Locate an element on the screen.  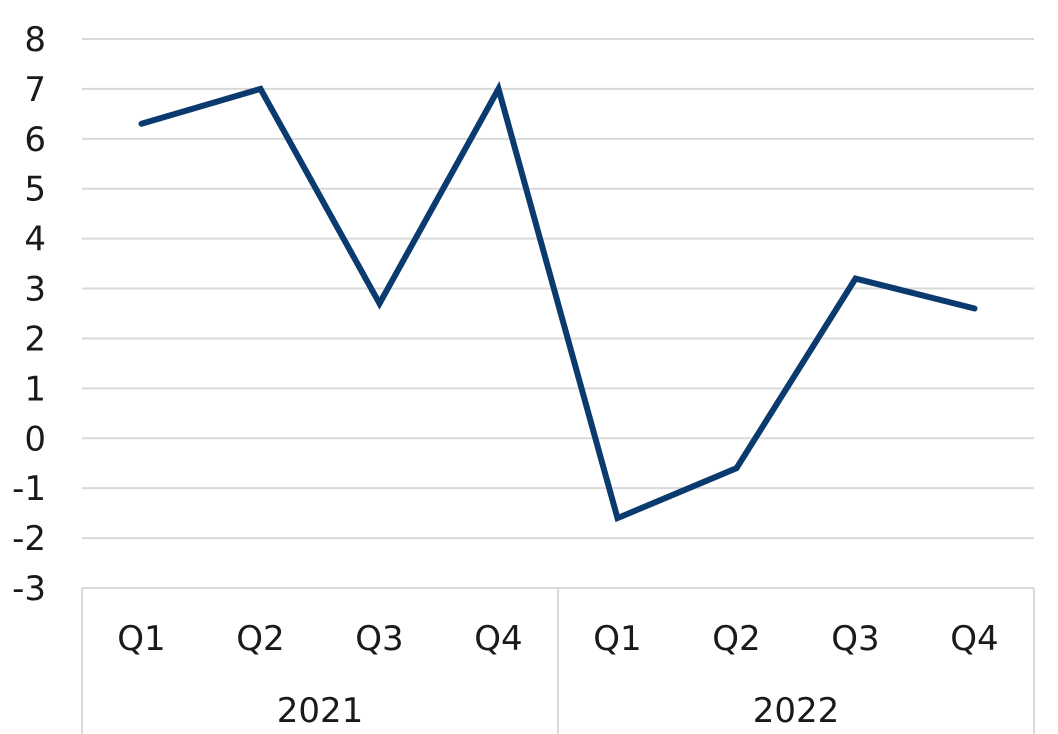
y-tick-label: 3 is located at coordinates (35, 290).